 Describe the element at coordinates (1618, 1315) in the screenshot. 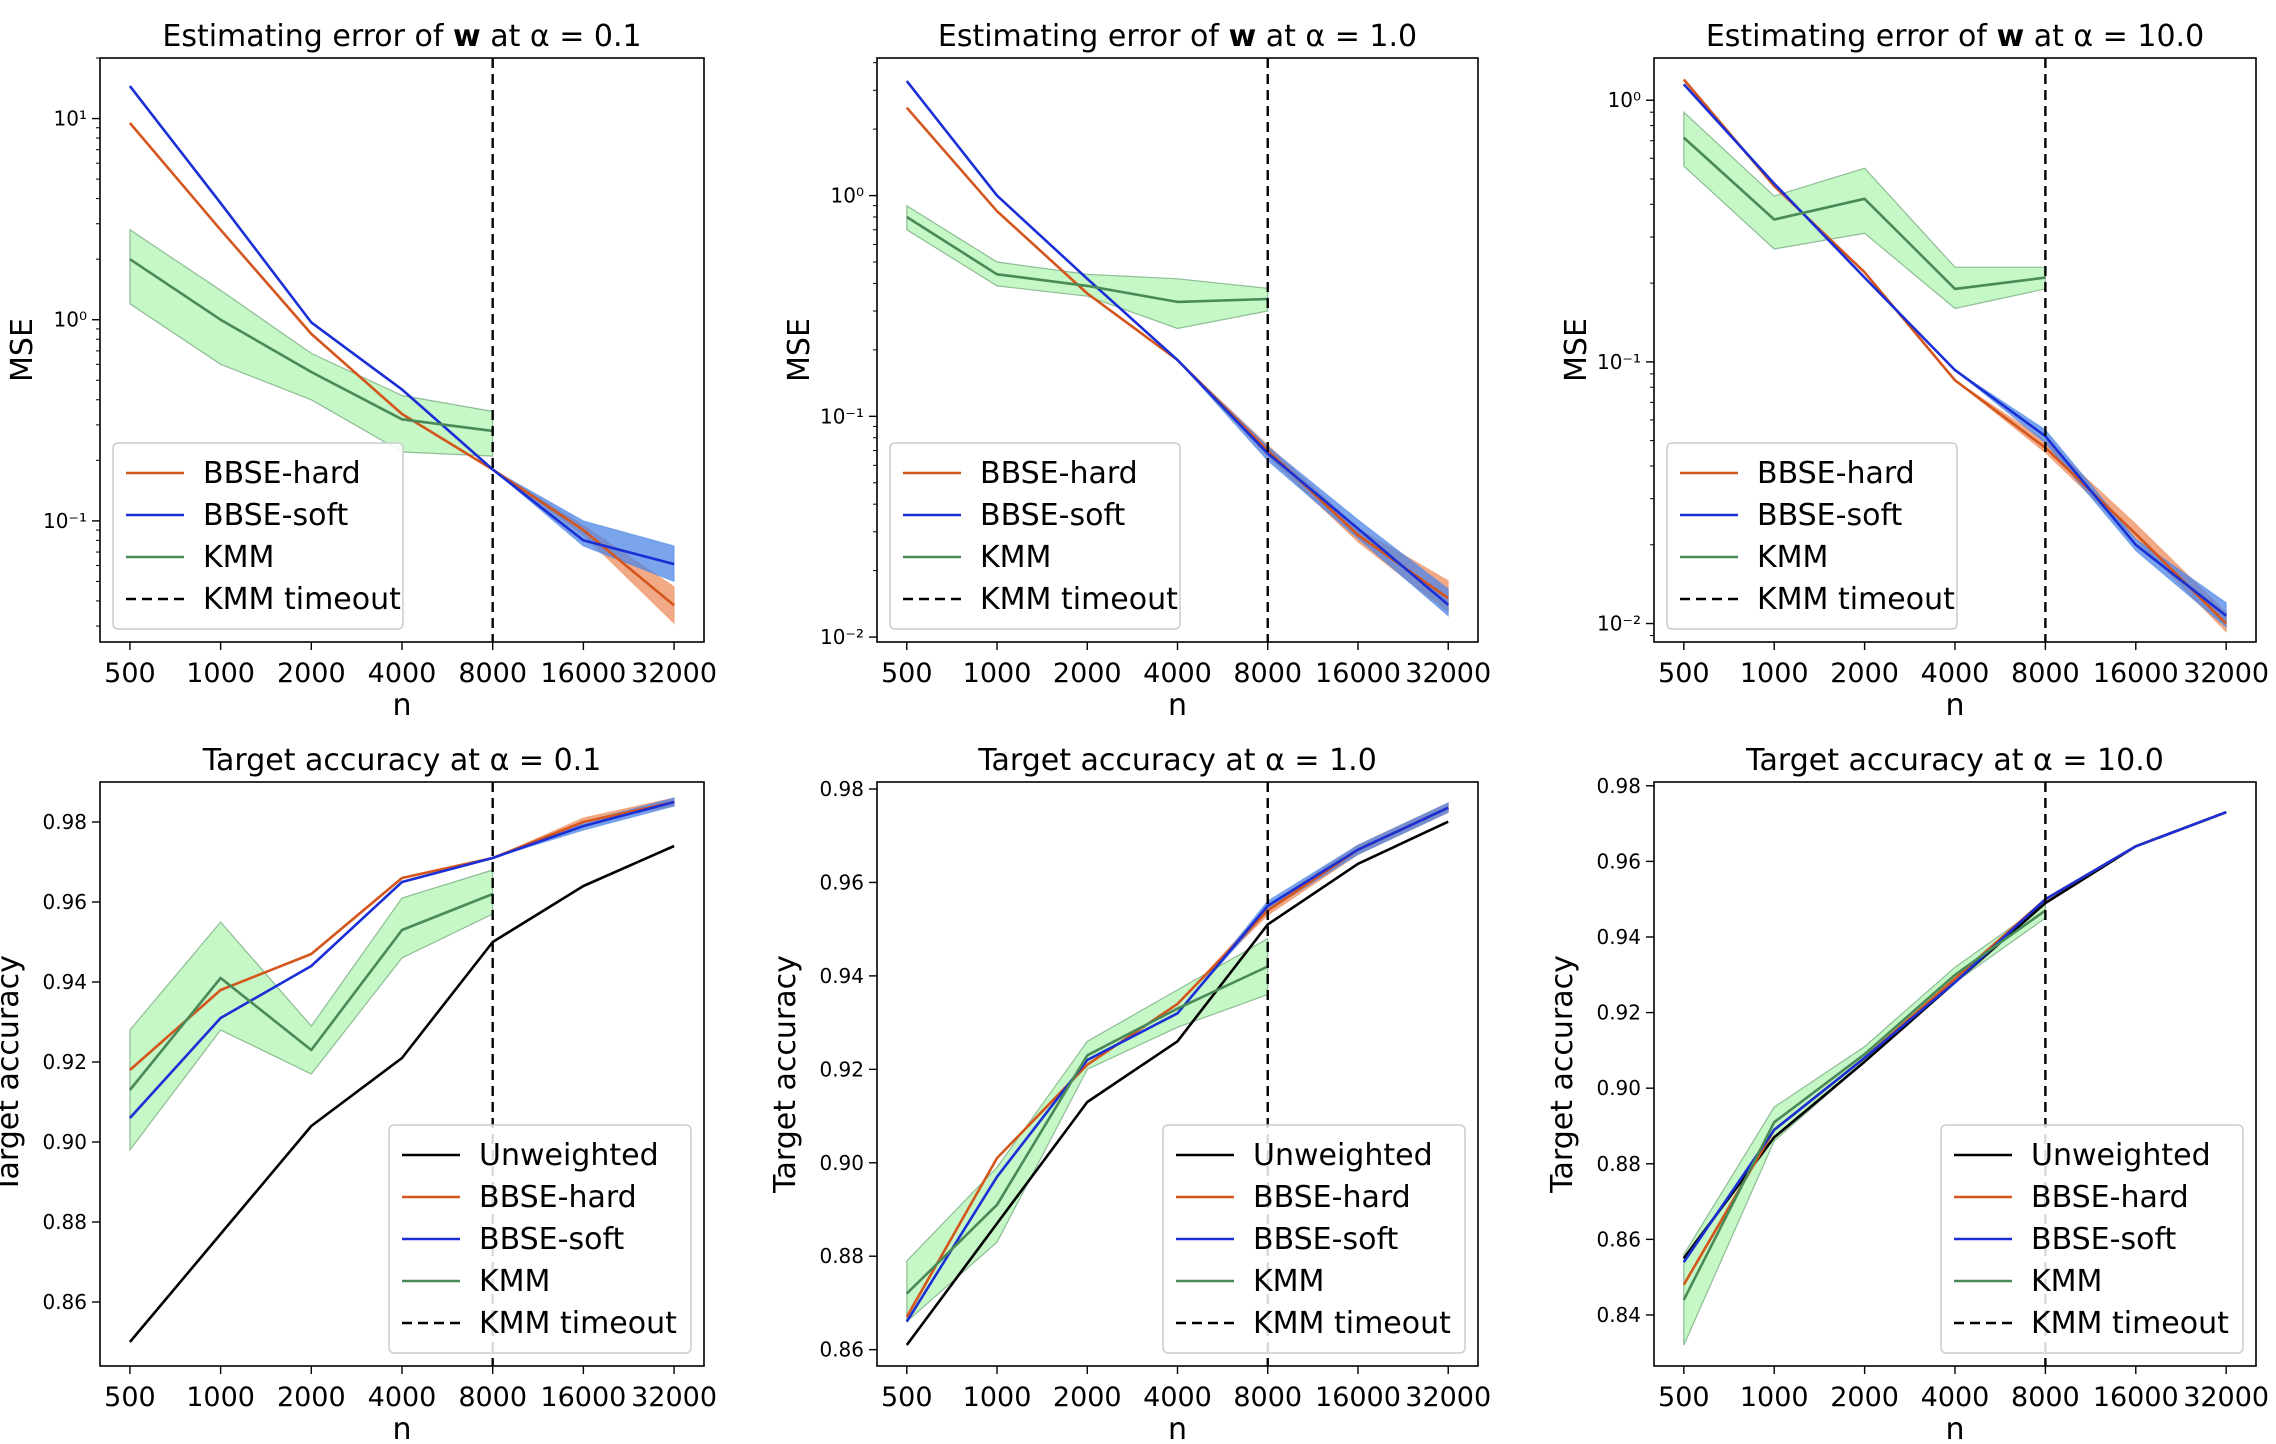

I see `y-tick-label: 0.84` at that location.